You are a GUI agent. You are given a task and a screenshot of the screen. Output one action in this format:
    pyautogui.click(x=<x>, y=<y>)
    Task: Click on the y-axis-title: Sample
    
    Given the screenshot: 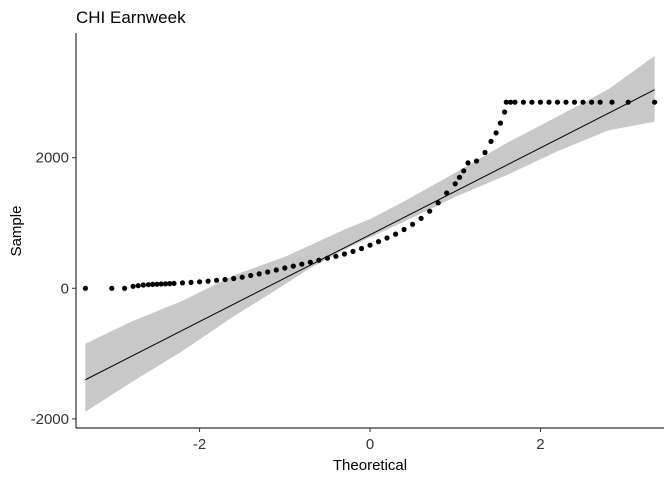 What is the action you would take?
    pyautogui.click(x=16, y=231)
    